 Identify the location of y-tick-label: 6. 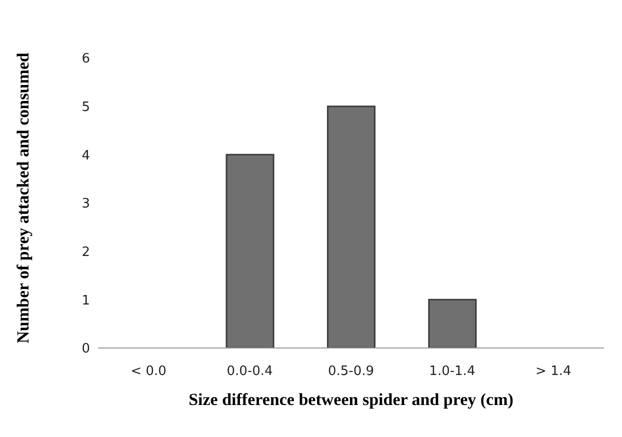
(86, 59).